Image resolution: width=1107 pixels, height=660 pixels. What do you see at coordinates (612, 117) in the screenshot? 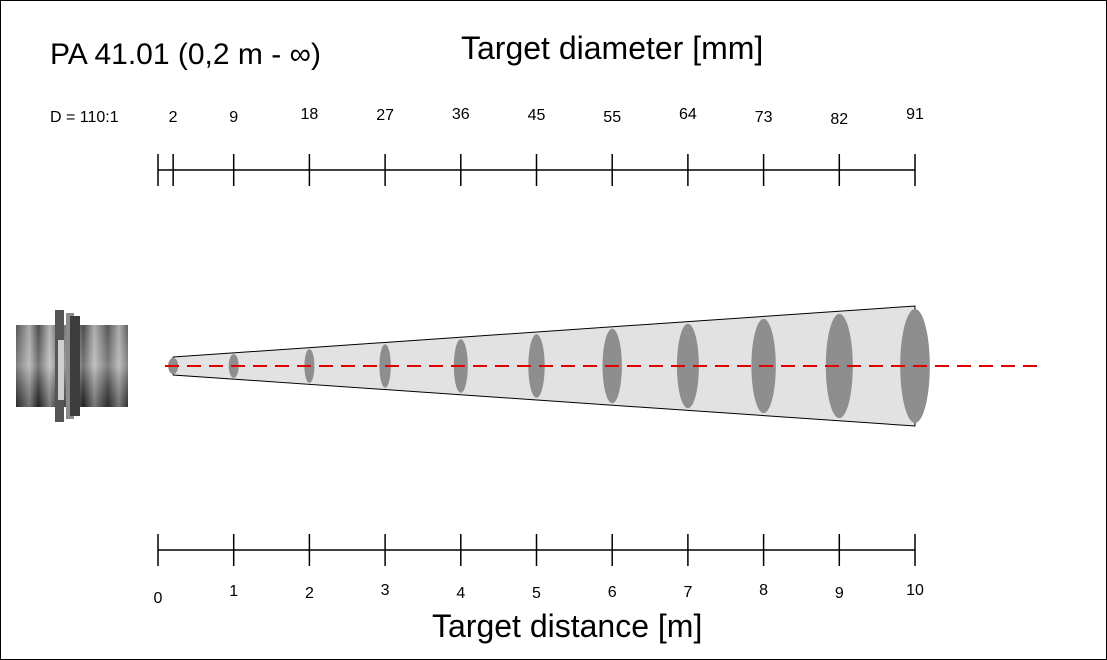
I see `diameter-tick-label: 55` at bounding box center [612, 117].